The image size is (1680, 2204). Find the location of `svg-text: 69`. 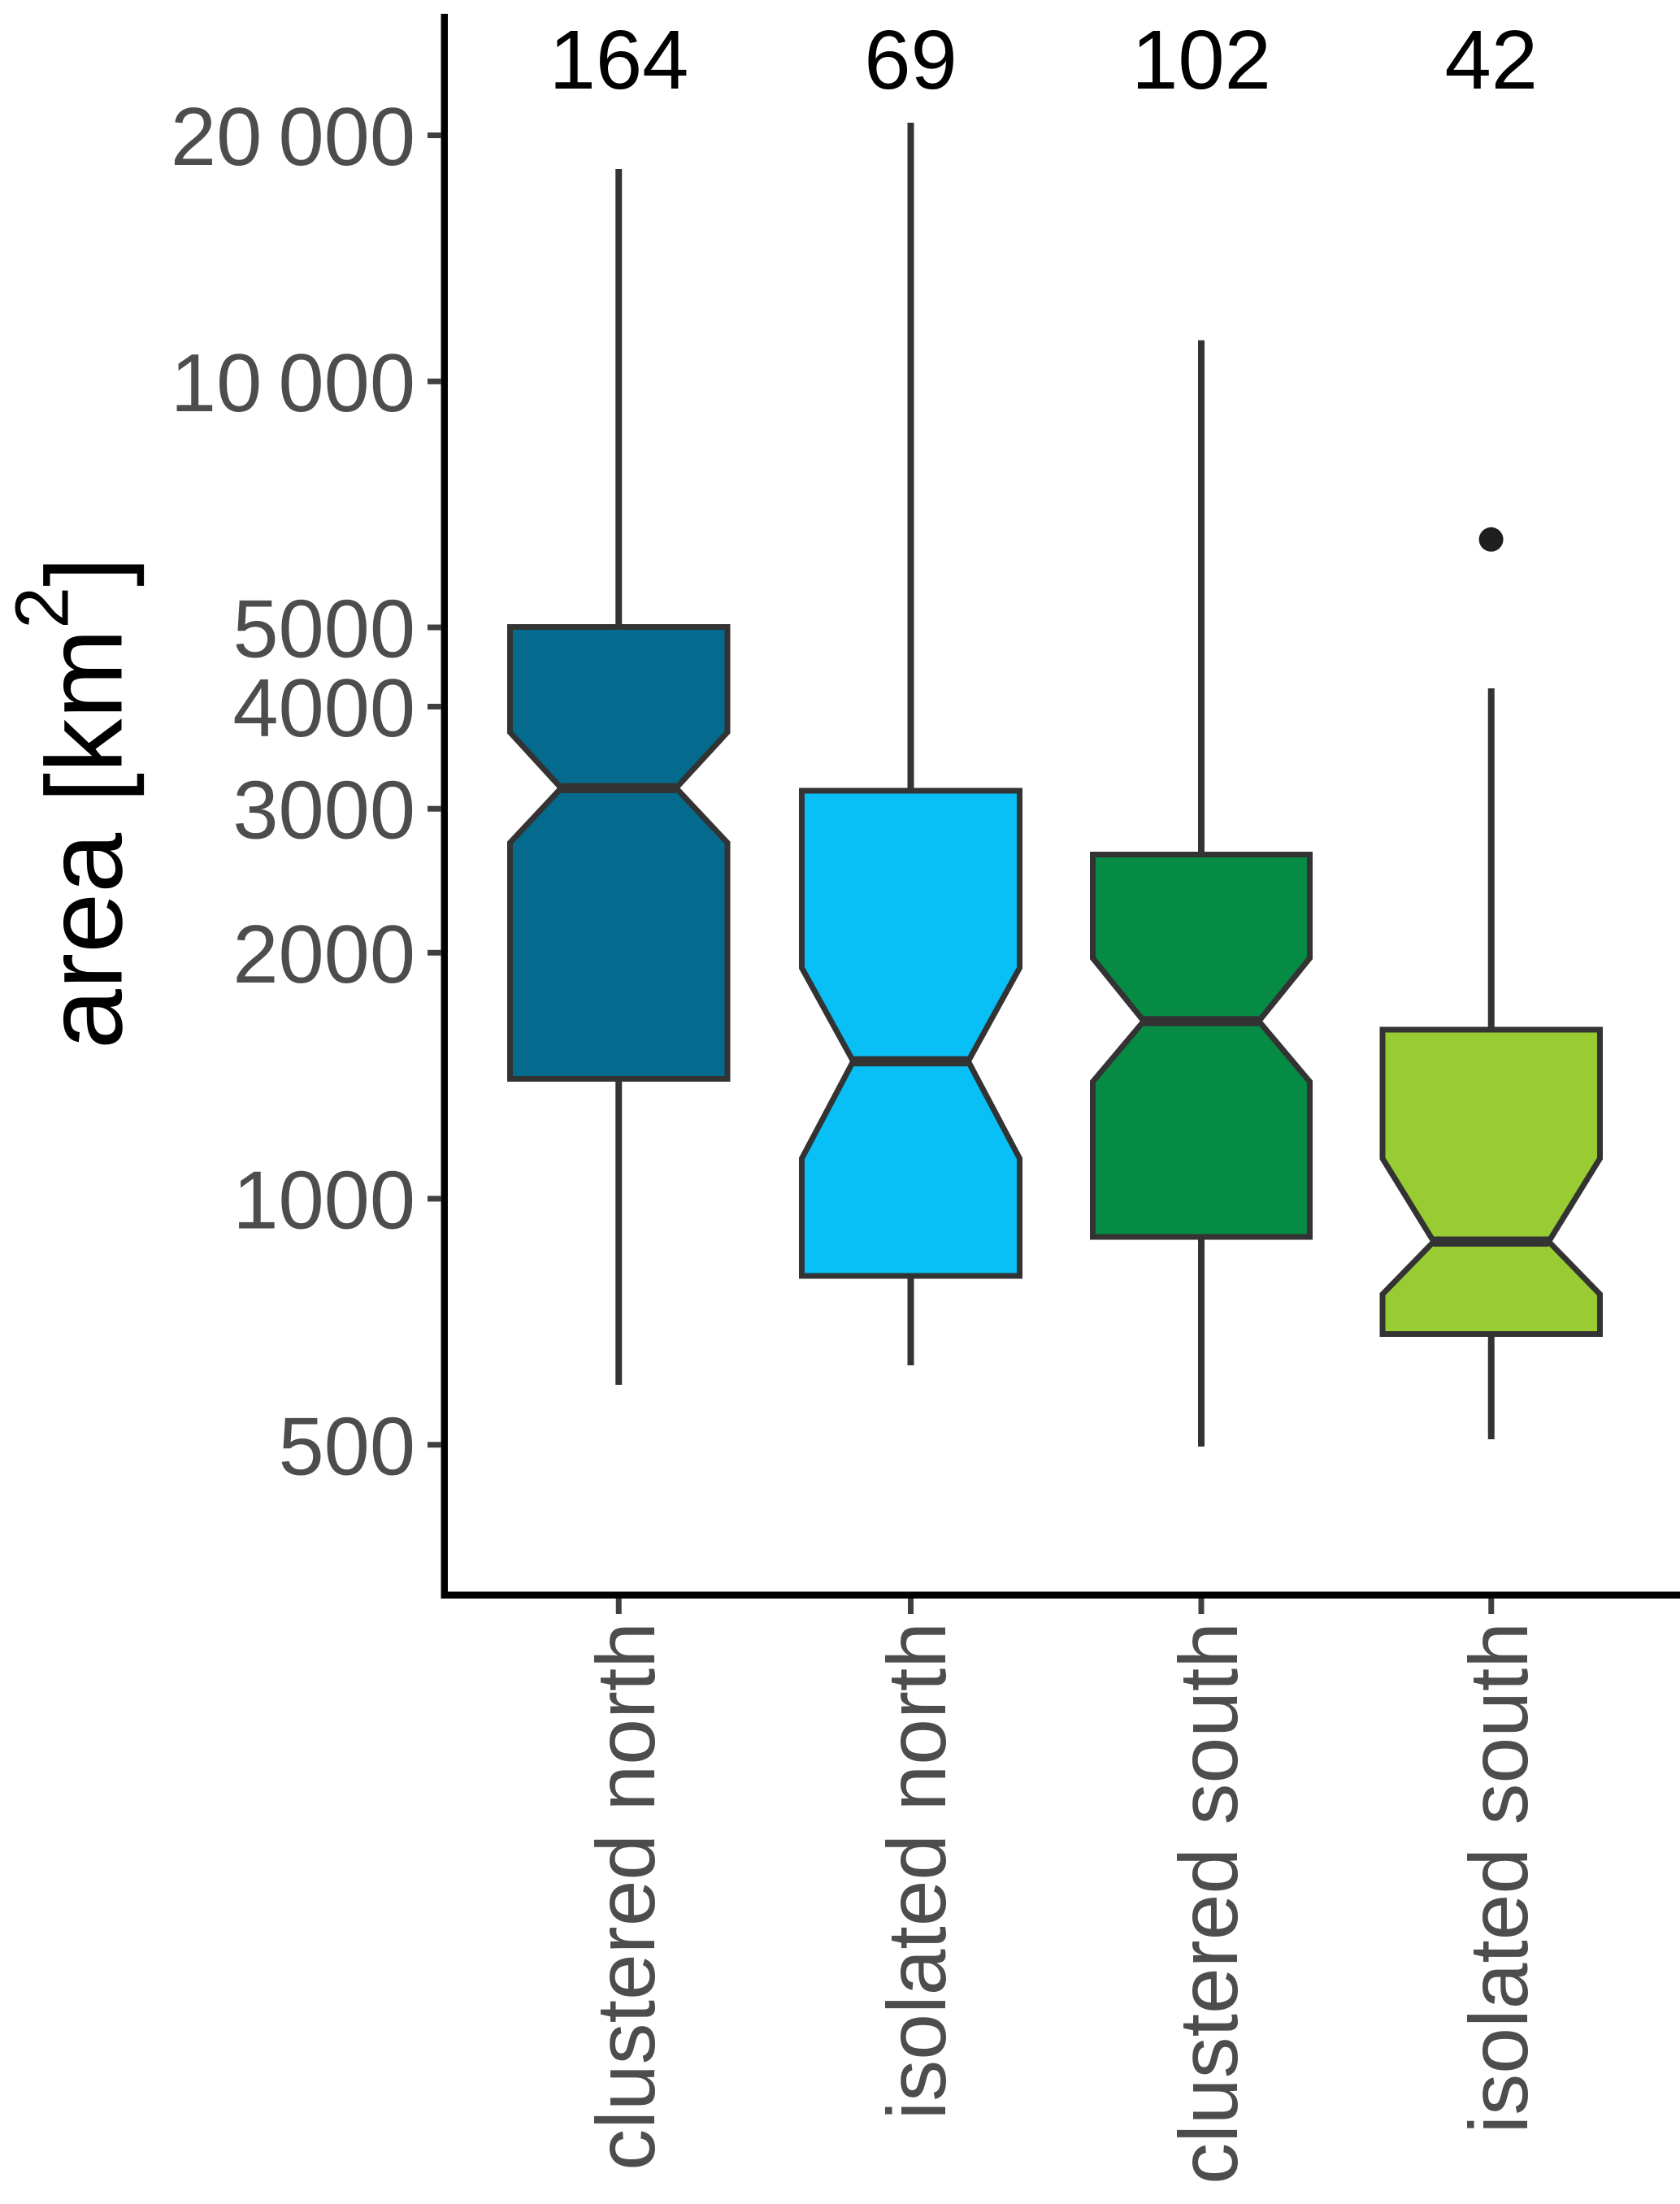

svg-text: 69 is located at coordinates (911, 59).